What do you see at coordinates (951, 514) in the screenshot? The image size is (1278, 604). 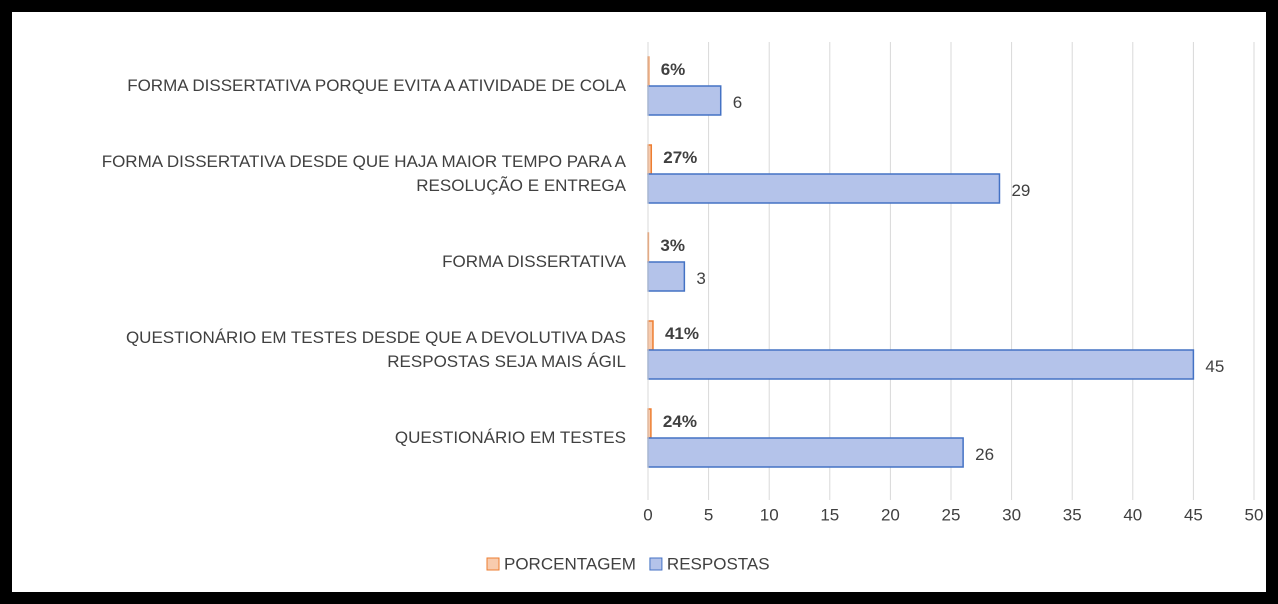 I see `x-tick-label: 25` at bounding box center [951, 514].